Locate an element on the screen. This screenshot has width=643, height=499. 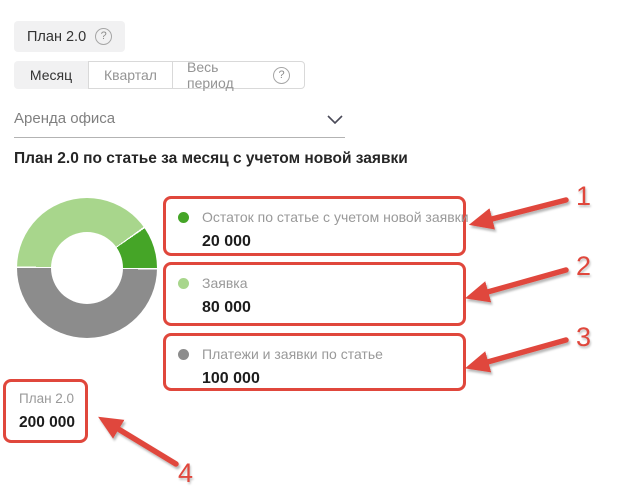
tab-quarter-label: Квартал is located at coordinates (130, 75).